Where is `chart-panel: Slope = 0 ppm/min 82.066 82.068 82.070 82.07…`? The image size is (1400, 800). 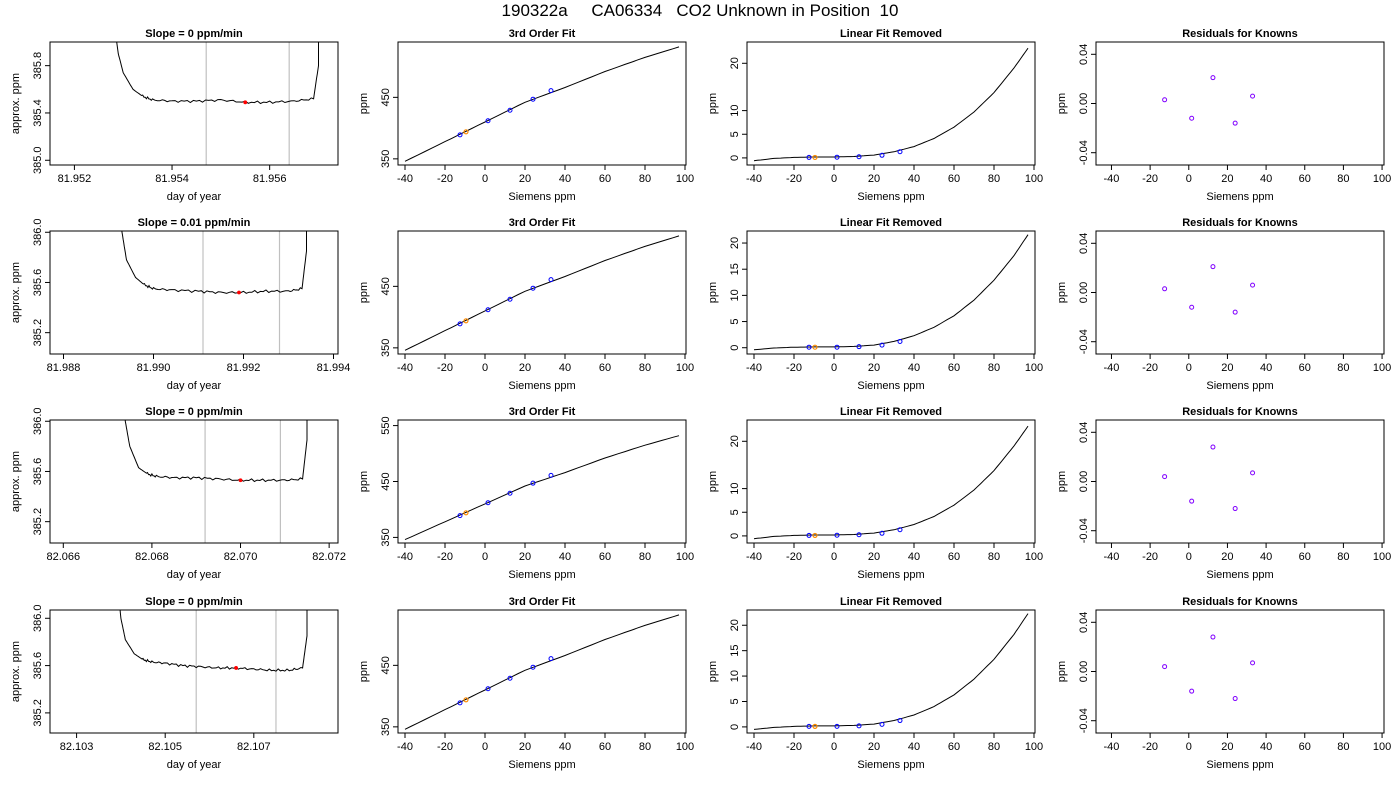
chart-panel: Slope = 0 ppm/min 82.066 82.068 82.070 82.07… is located at coordinates (178, 493).